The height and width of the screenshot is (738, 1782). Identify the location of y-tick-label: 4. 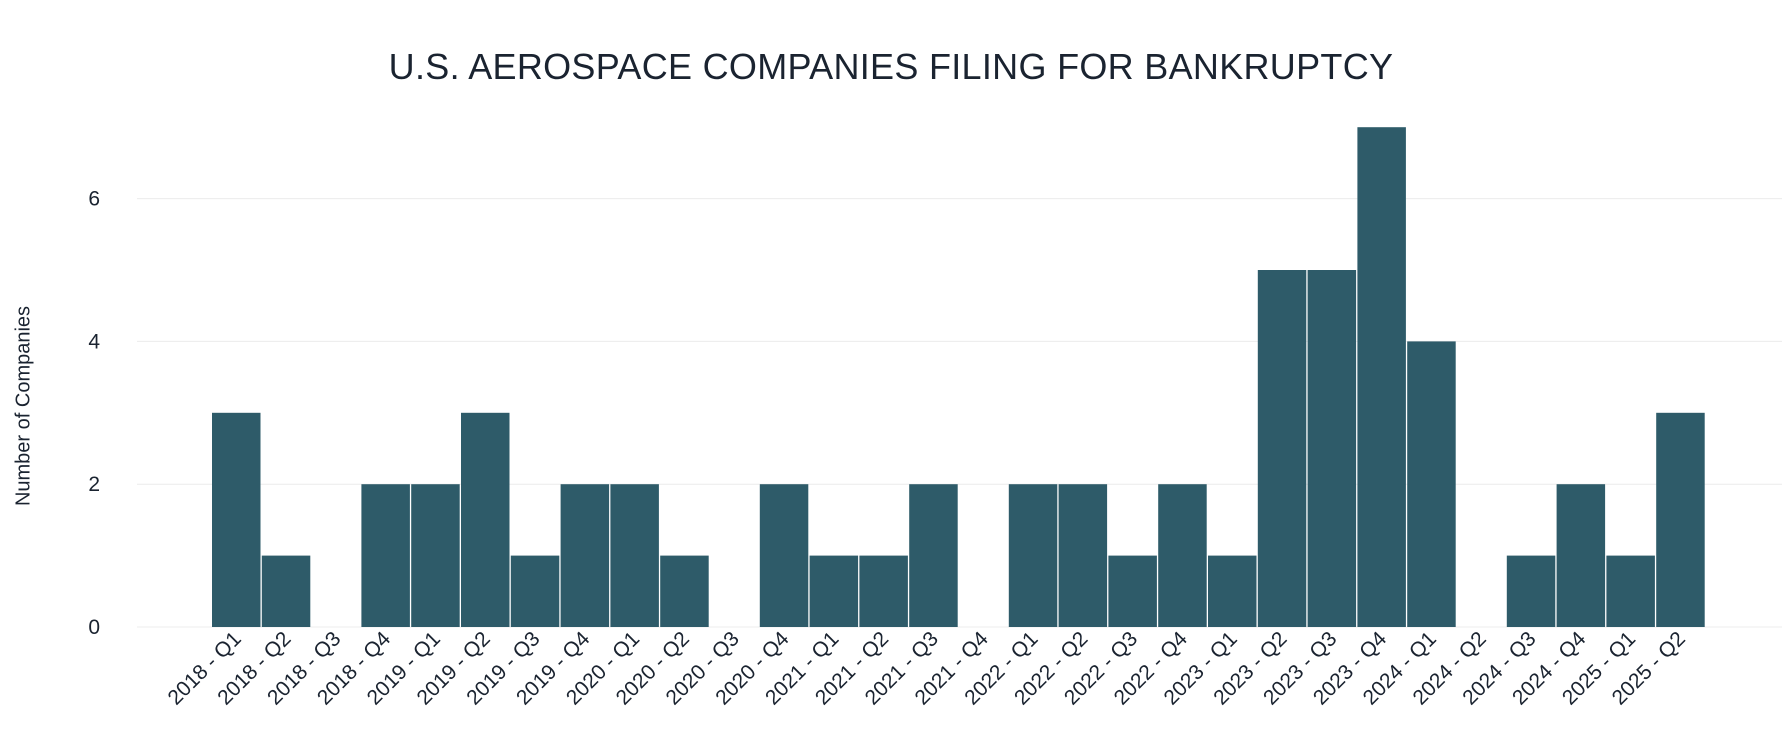
(94, 341).